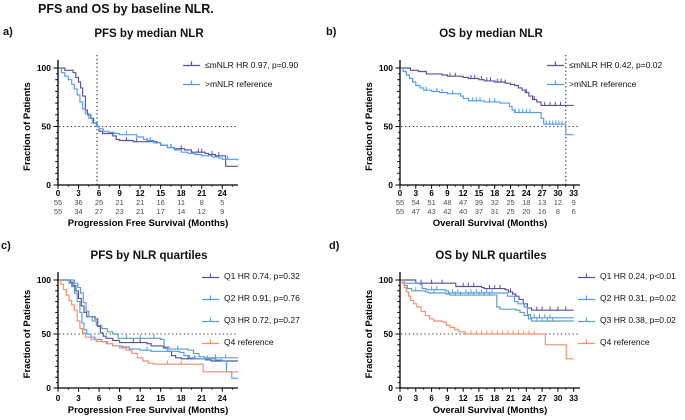 This screenshot has width=685, height=420. Describe the element at coordinates (558, 211) in the screenshot. I see `risk-count: 8` at that location.